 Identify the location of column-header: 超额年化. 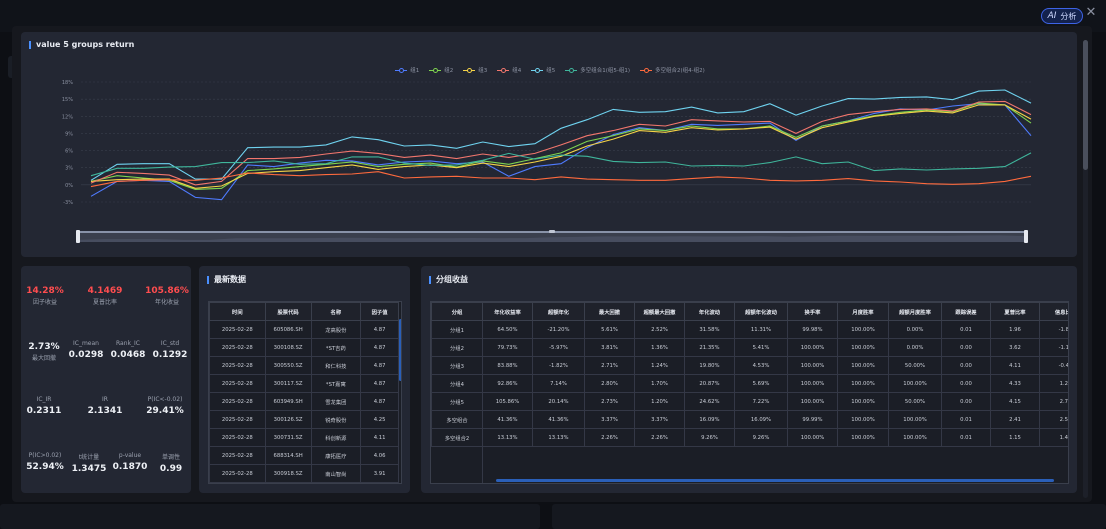
(558, 311).